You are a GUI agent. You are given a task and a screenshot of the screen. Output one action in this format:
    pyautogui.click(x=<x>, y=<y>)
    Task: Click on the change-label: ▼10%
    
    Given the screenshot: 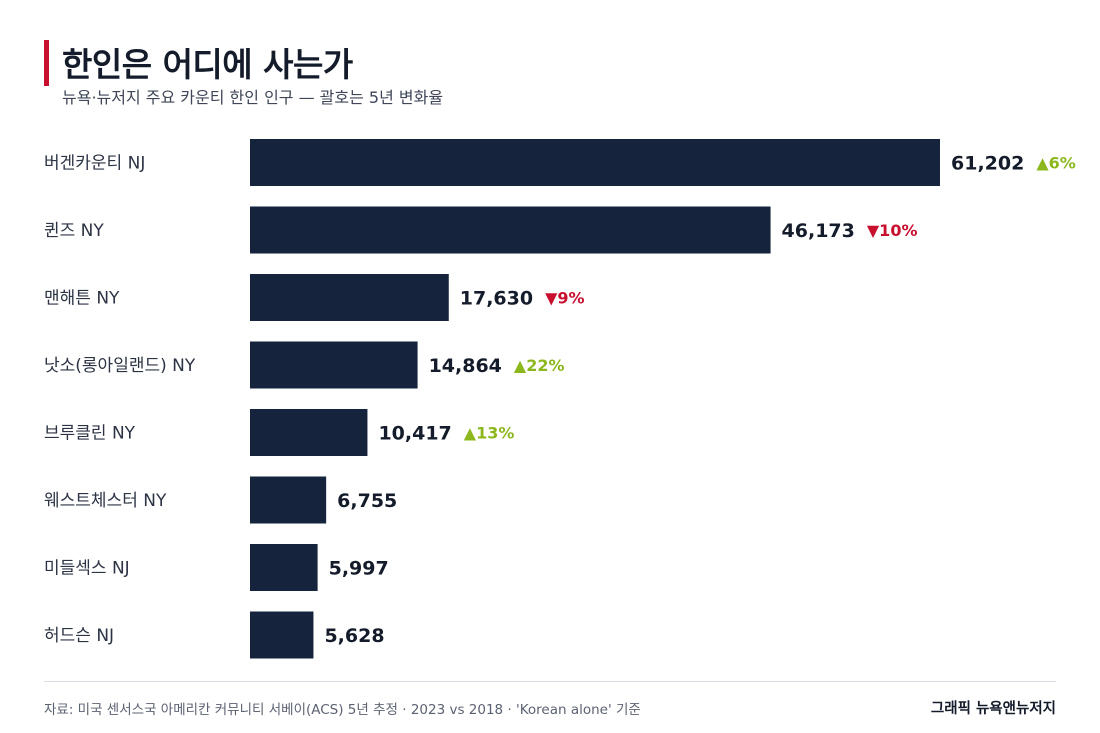 What is the action you would take?
    pyautogui.click(x=892, y=230)
    